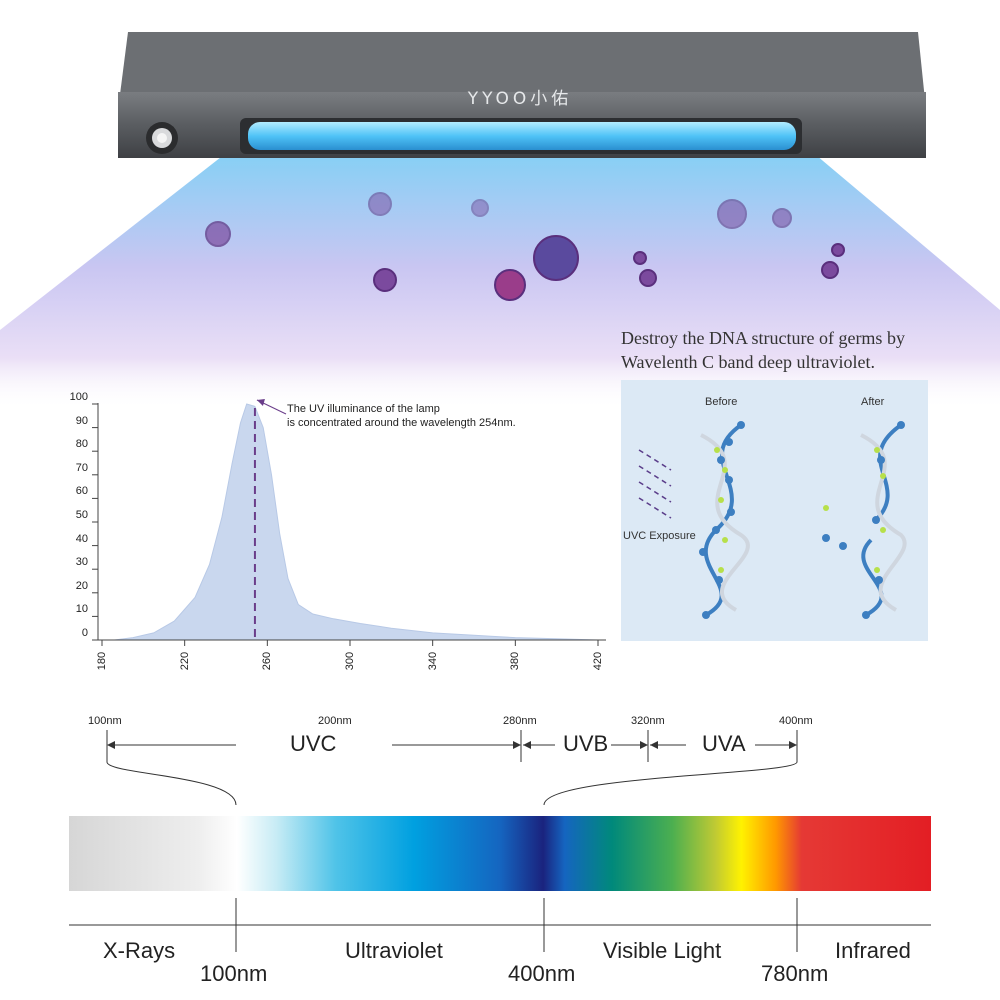 This screenshot has width=1000, height=1000. Describe the element at coordinates (662, 950) in the screenshot. I see `label-visible-light: Visible Light` at that location.